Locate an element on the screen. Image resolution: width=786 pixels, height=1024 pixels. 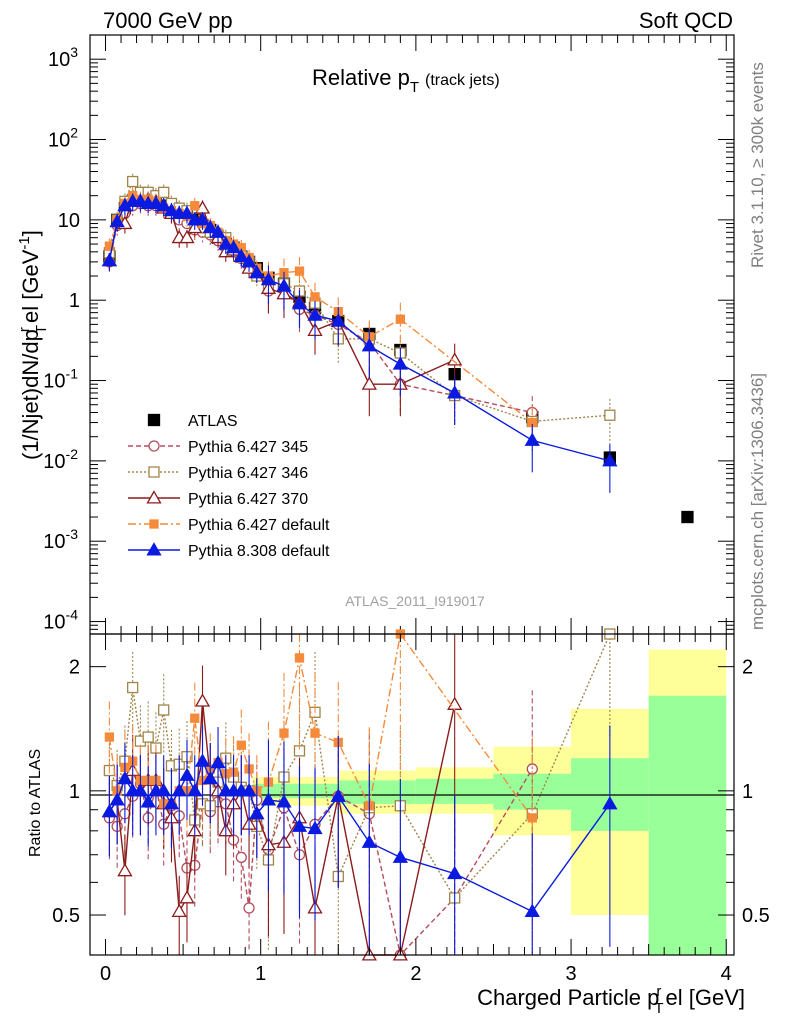
legend-item-p6def: Pythia 6.427 default is located at coordinates (229, 525).